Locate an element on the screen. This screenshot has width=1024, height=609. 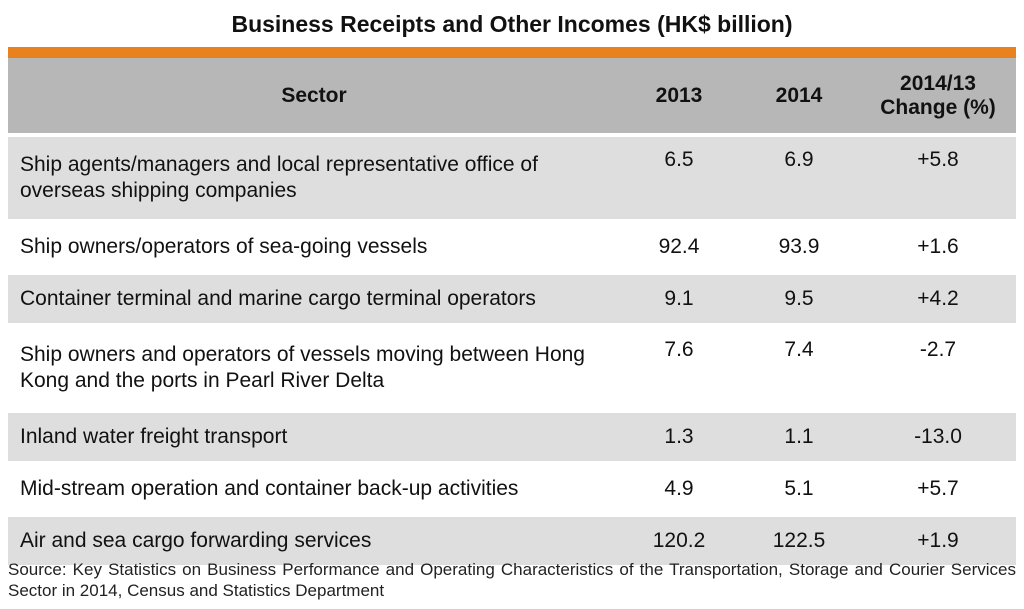
cell-2014: 7.4 is located at coordinates (799, 369).